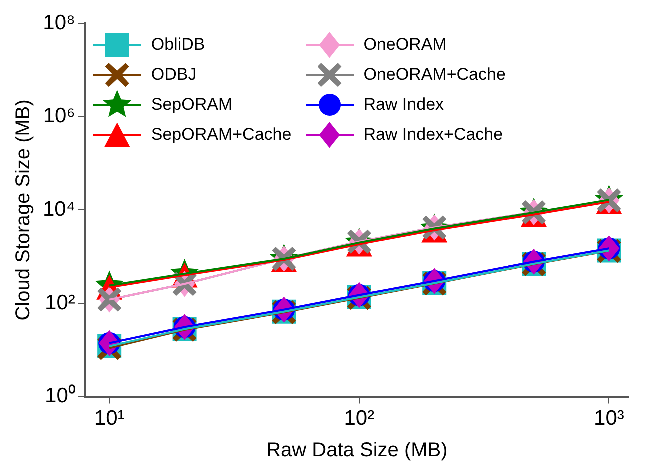  I want to click on legend-label: SepORAM, so click(192, 104).